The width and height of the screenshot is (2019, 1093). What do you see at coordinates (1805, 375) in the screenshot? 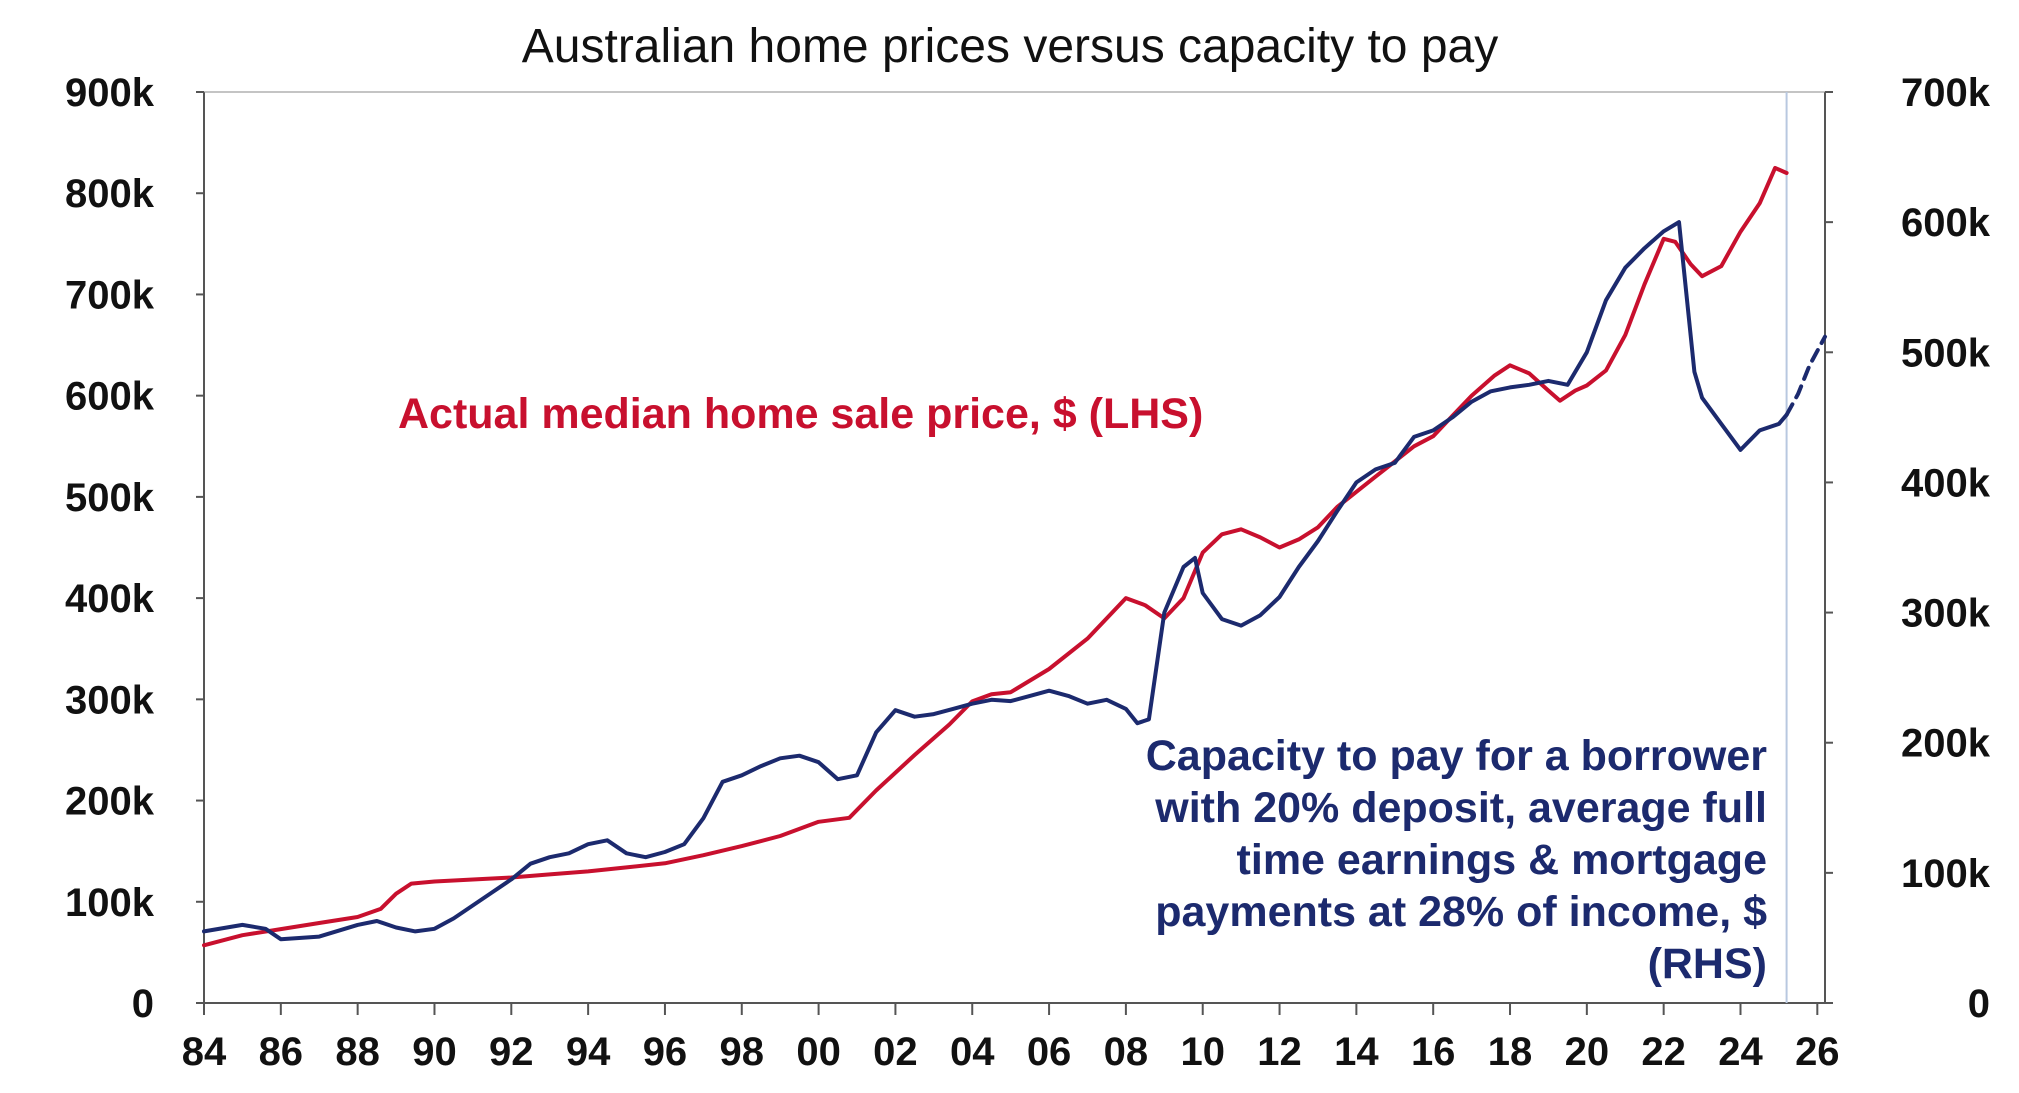
I see `capacity-forecast-line` at bounding box center [1805, 375].